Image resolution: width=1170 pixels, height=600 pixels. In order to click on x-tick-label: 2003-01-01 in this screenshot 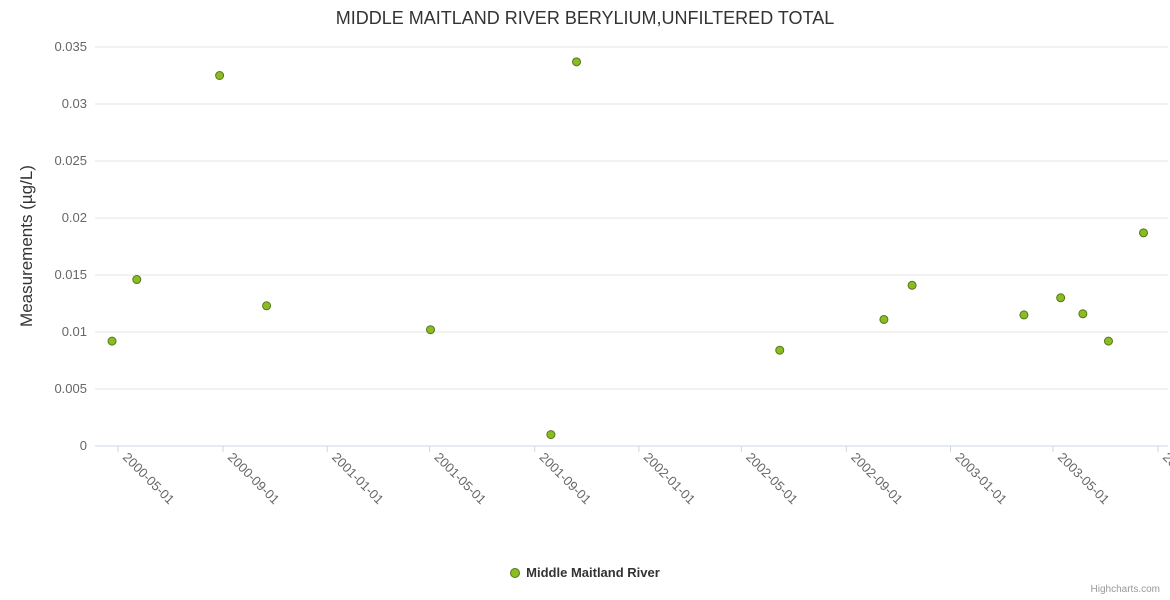, I will do `click(981, 479)`.